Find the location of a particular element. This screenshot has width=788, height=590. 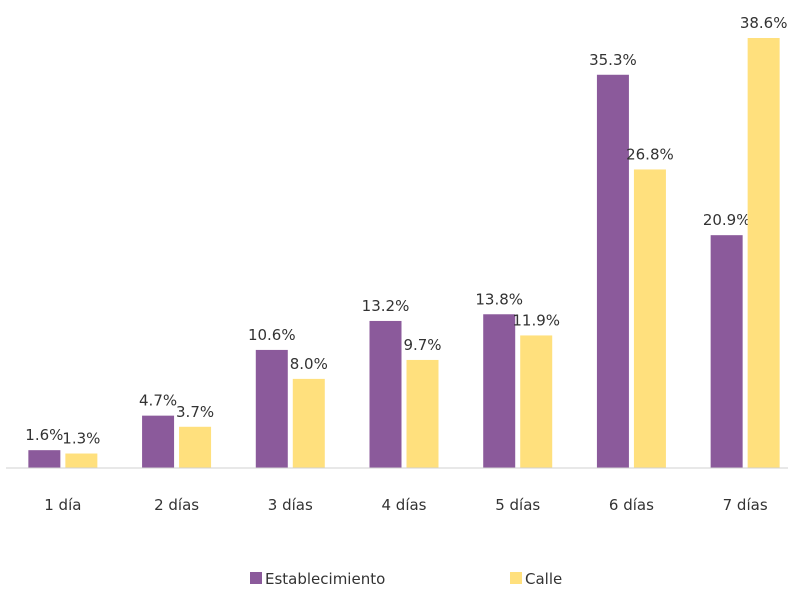

legend-label: Establecimiento is located at coordinates (325, 579).